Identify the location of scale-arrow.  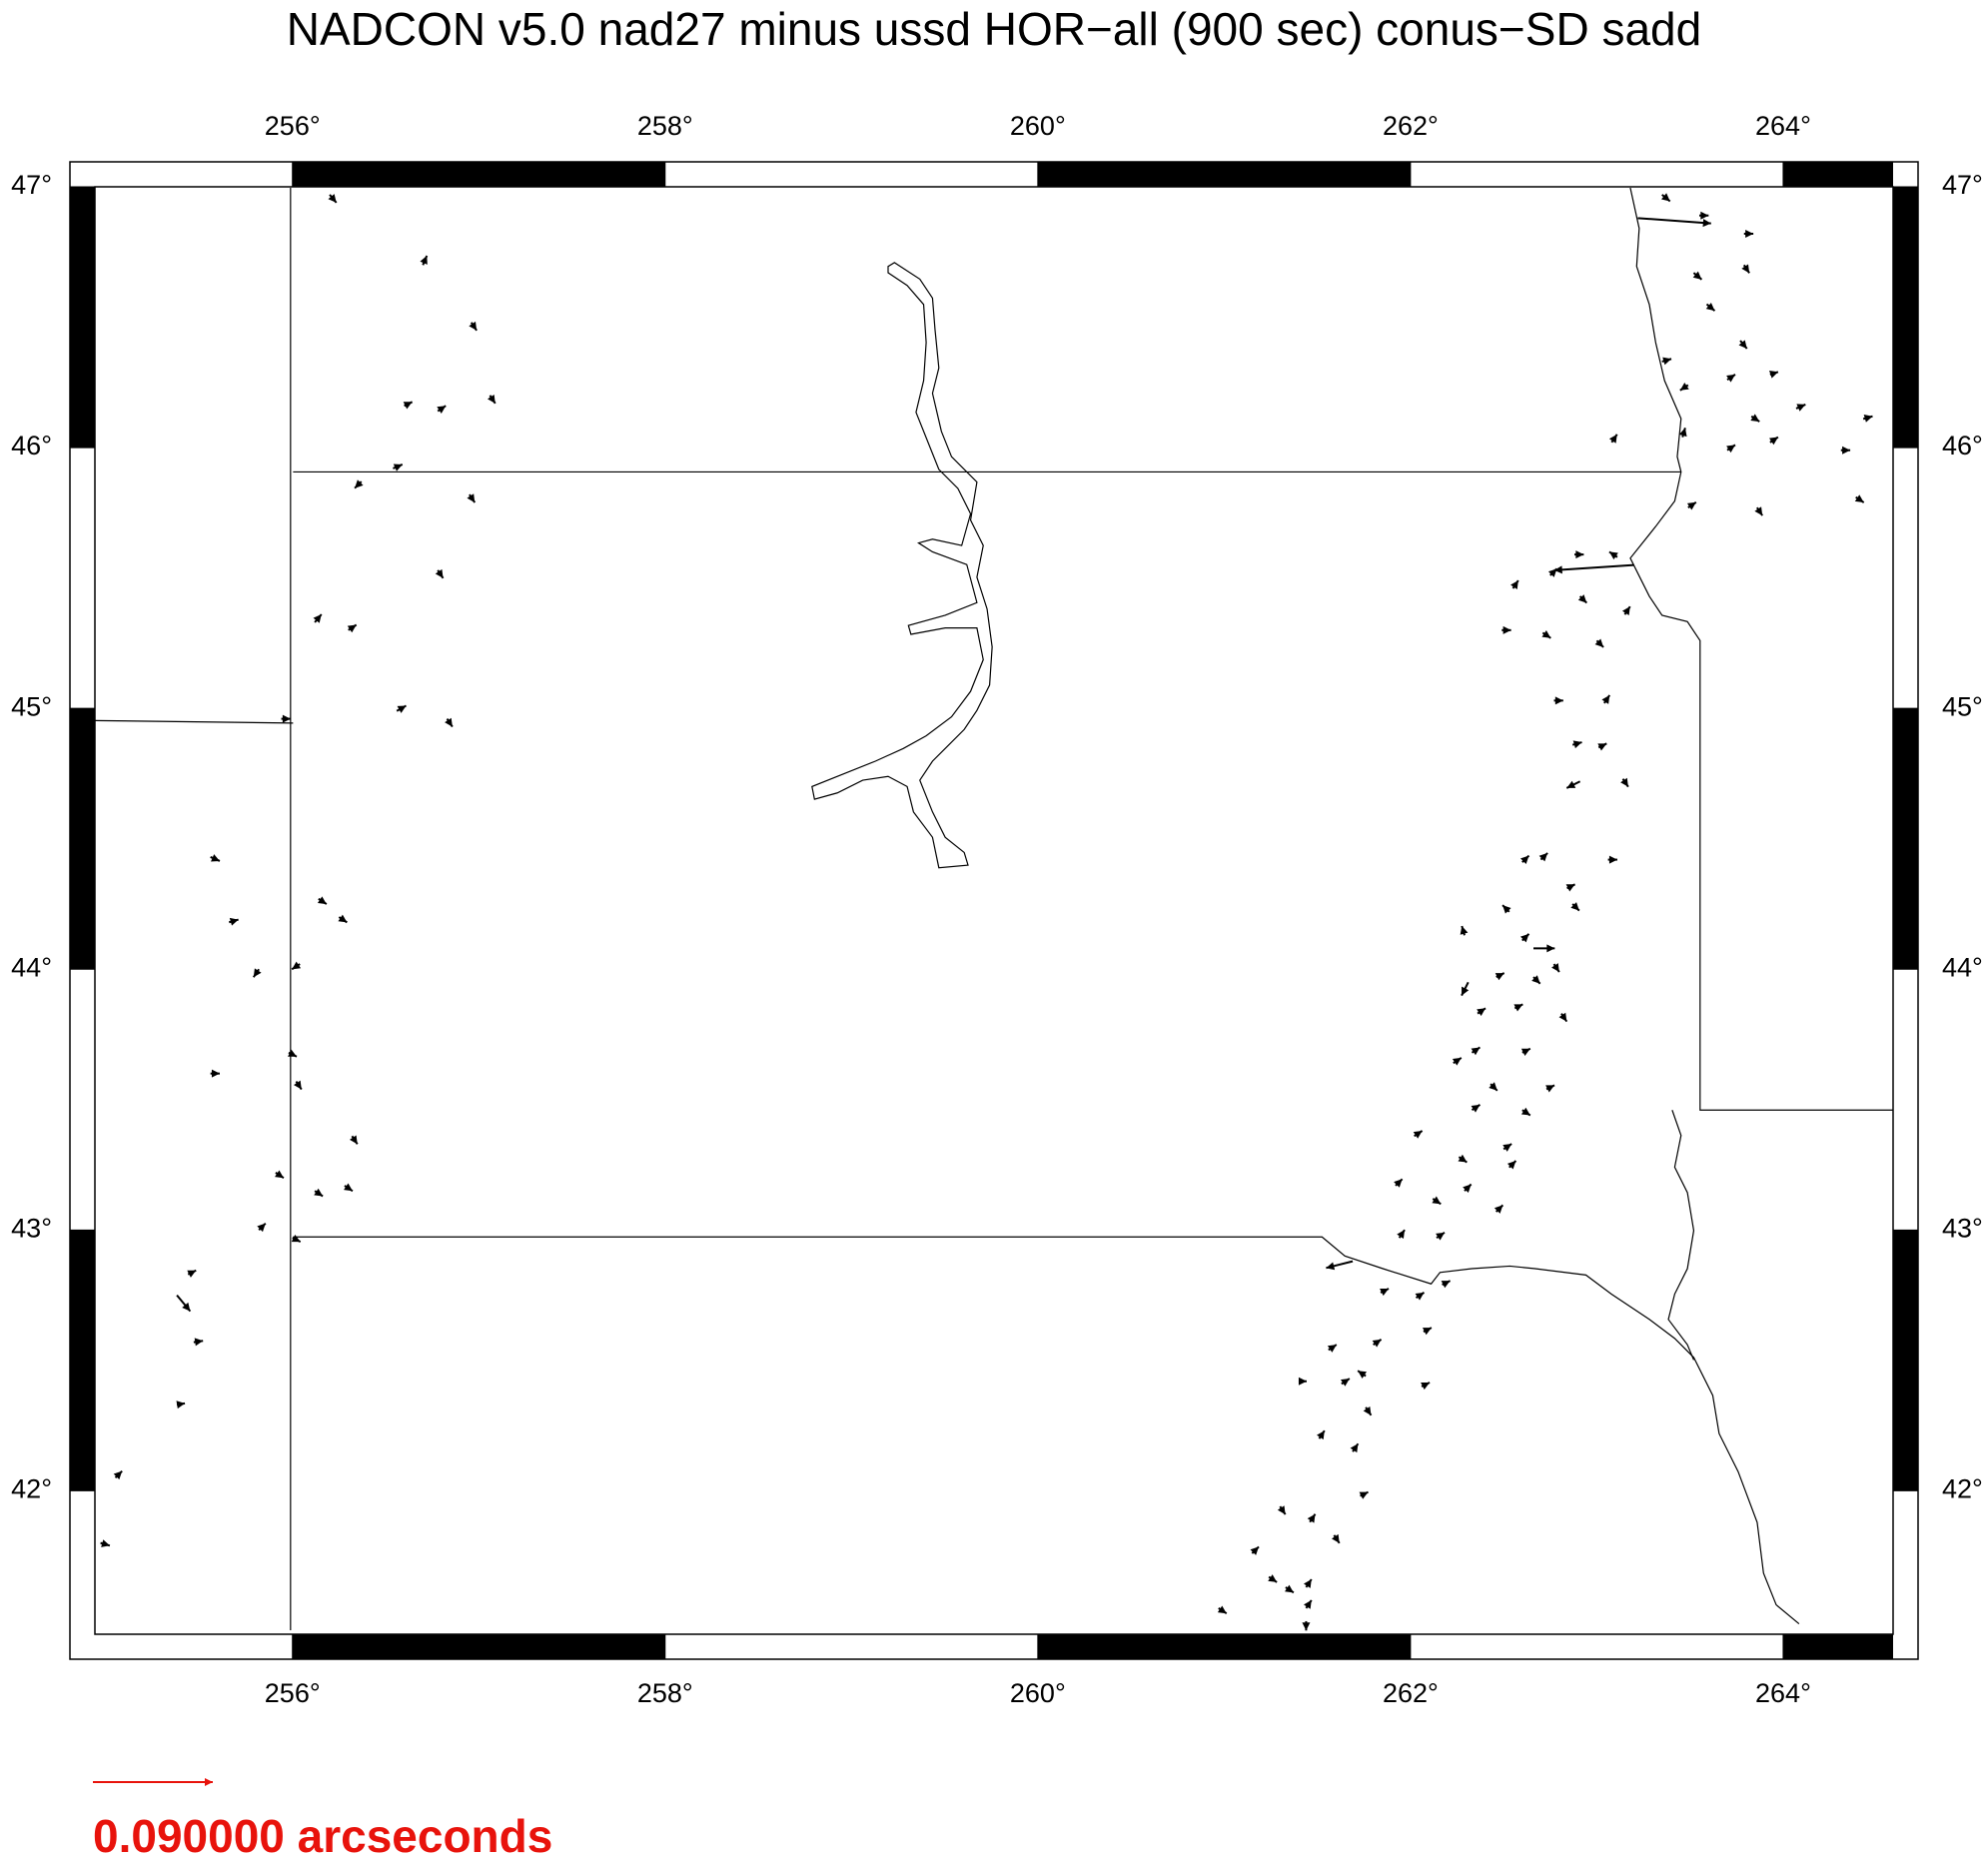
(153, 1782).